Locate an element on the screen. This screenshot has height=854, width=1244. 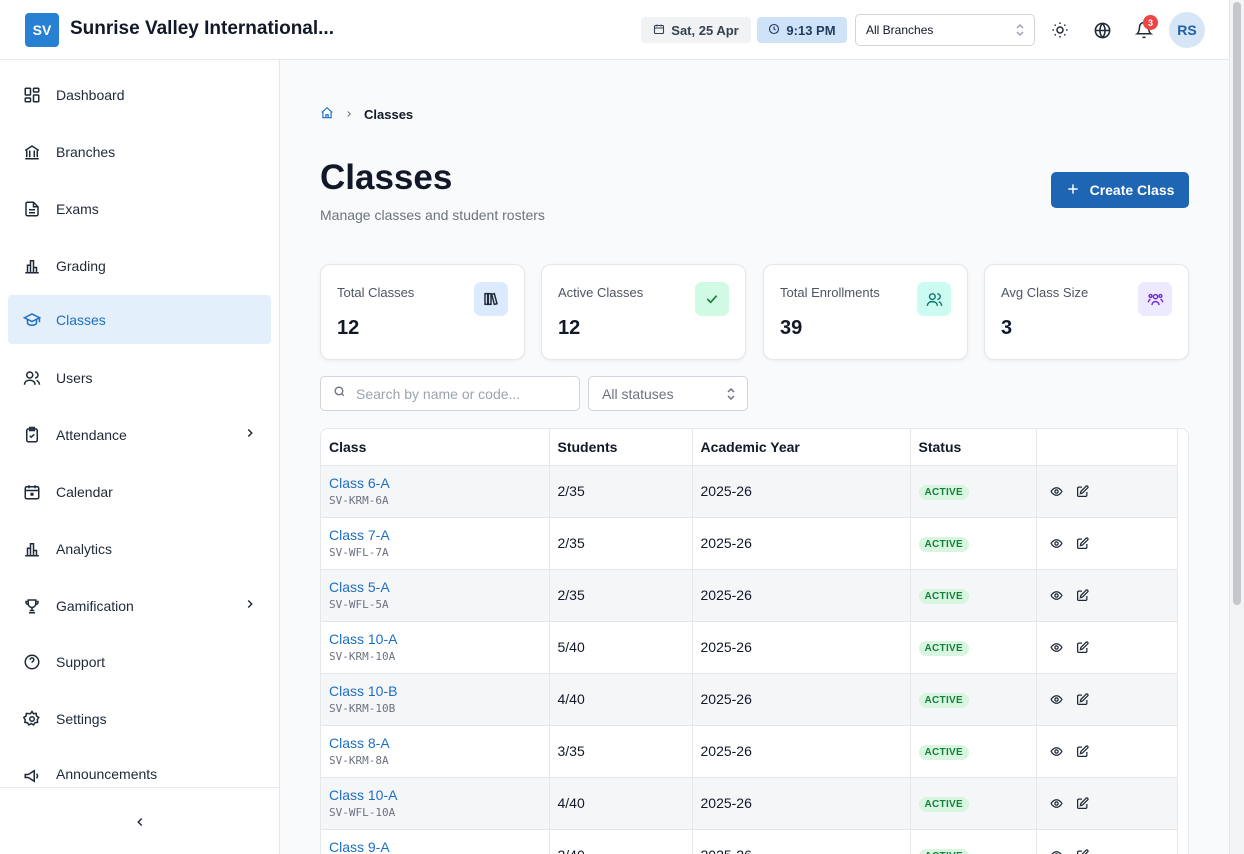
status-select: All statuses is located at coordinates (668, 393).